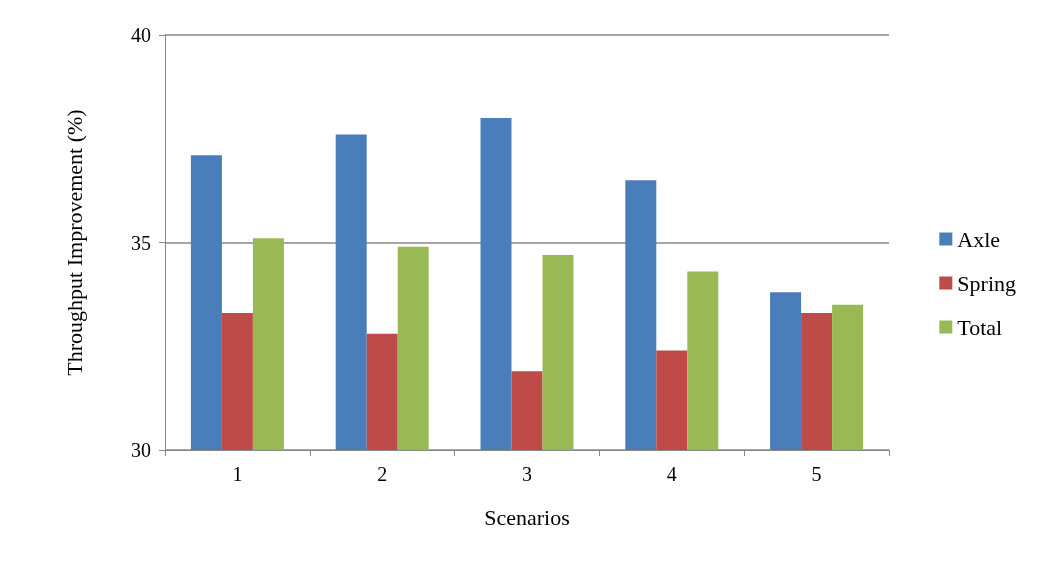  What do you see at coordinates (382, 474) in the screenshot?
I see `x-tick-label: 2` at bounding box center [382, 474].